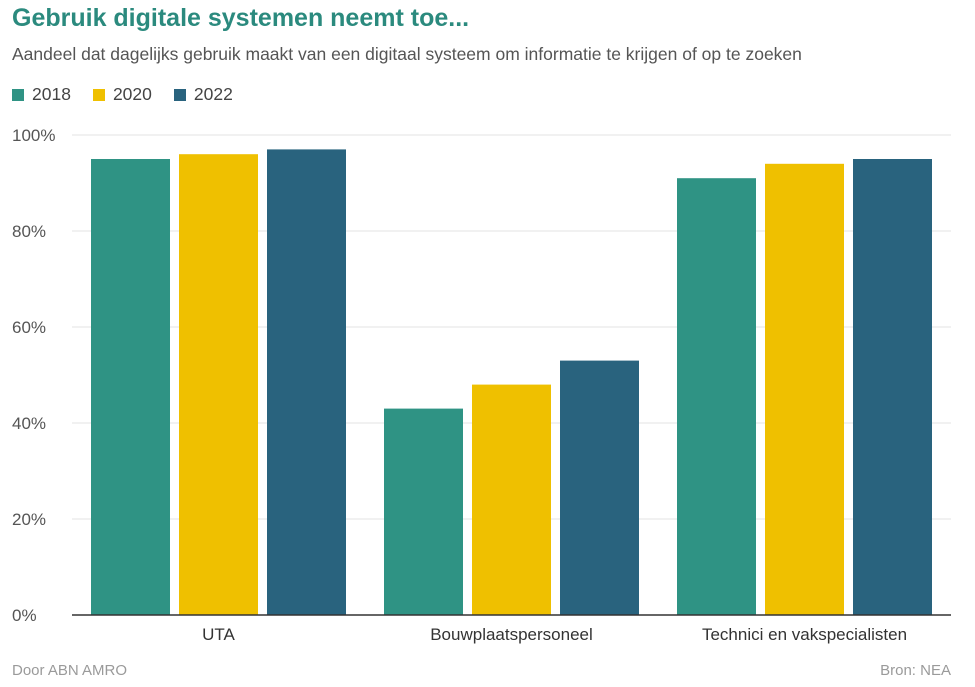 The width and height of the screenshot is (975, 687). What do you see at coordinates (29, 231) in the screenshot?
I see `y-tick-label: 80%` at bounding box center [29, 231].